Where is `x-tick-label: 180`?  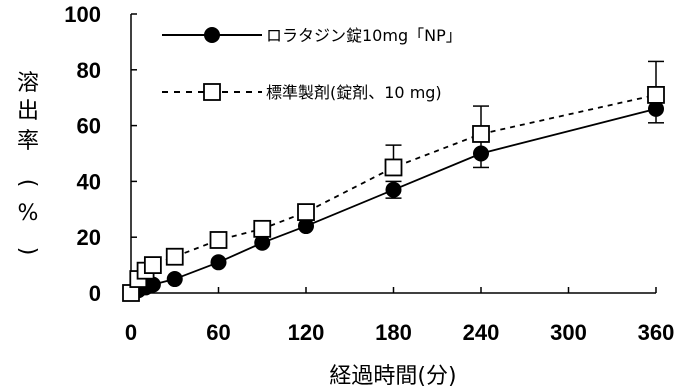
x-tick-label: 180 is located at coordinates (393, 332).